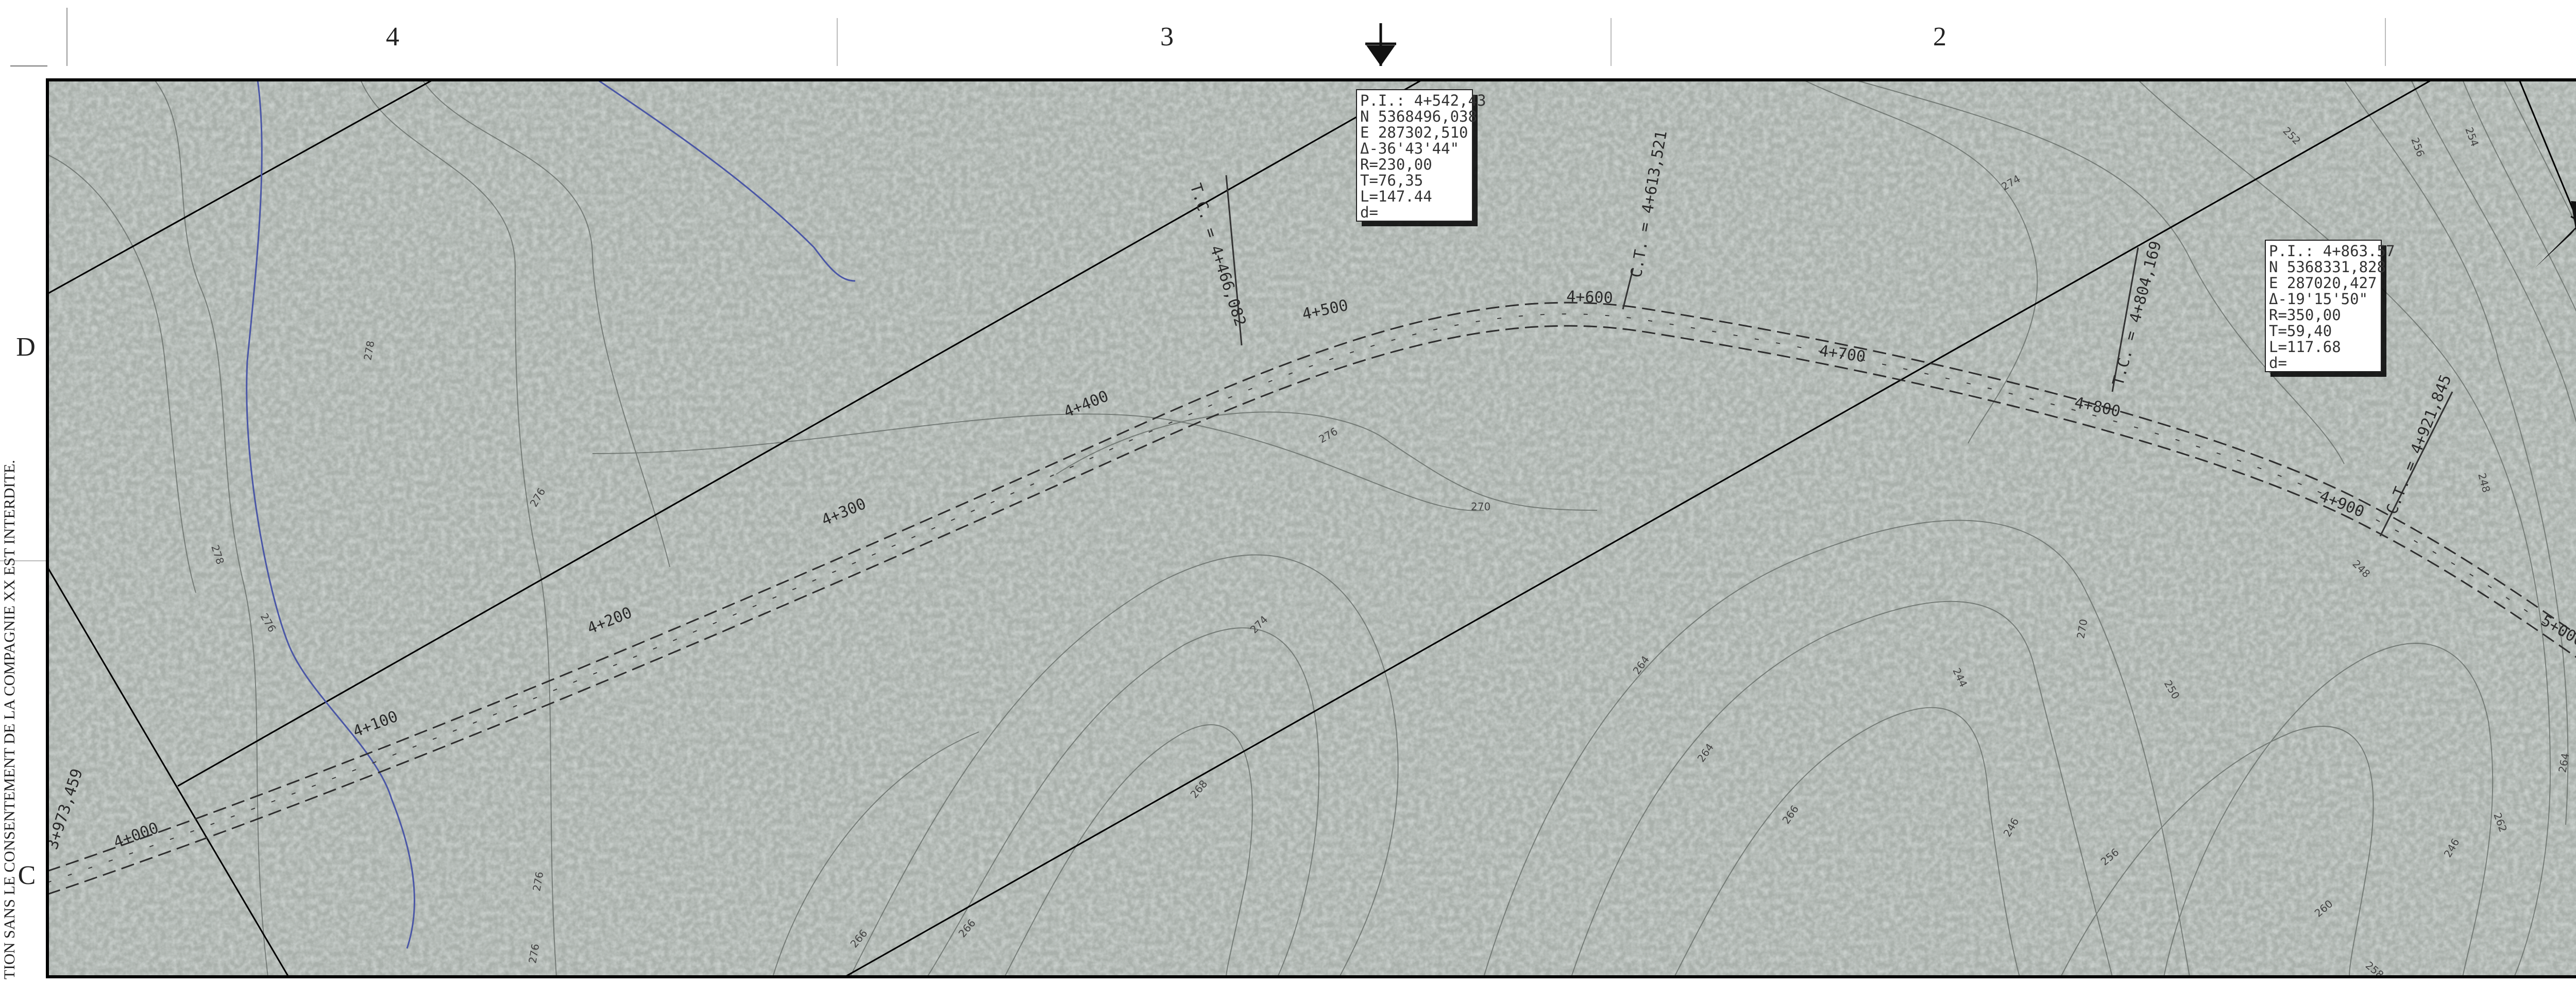 Image resolution: width=2576 pixels, height=984 pixels. I want to click on easting: E 287302,510, so click(1414, 132).